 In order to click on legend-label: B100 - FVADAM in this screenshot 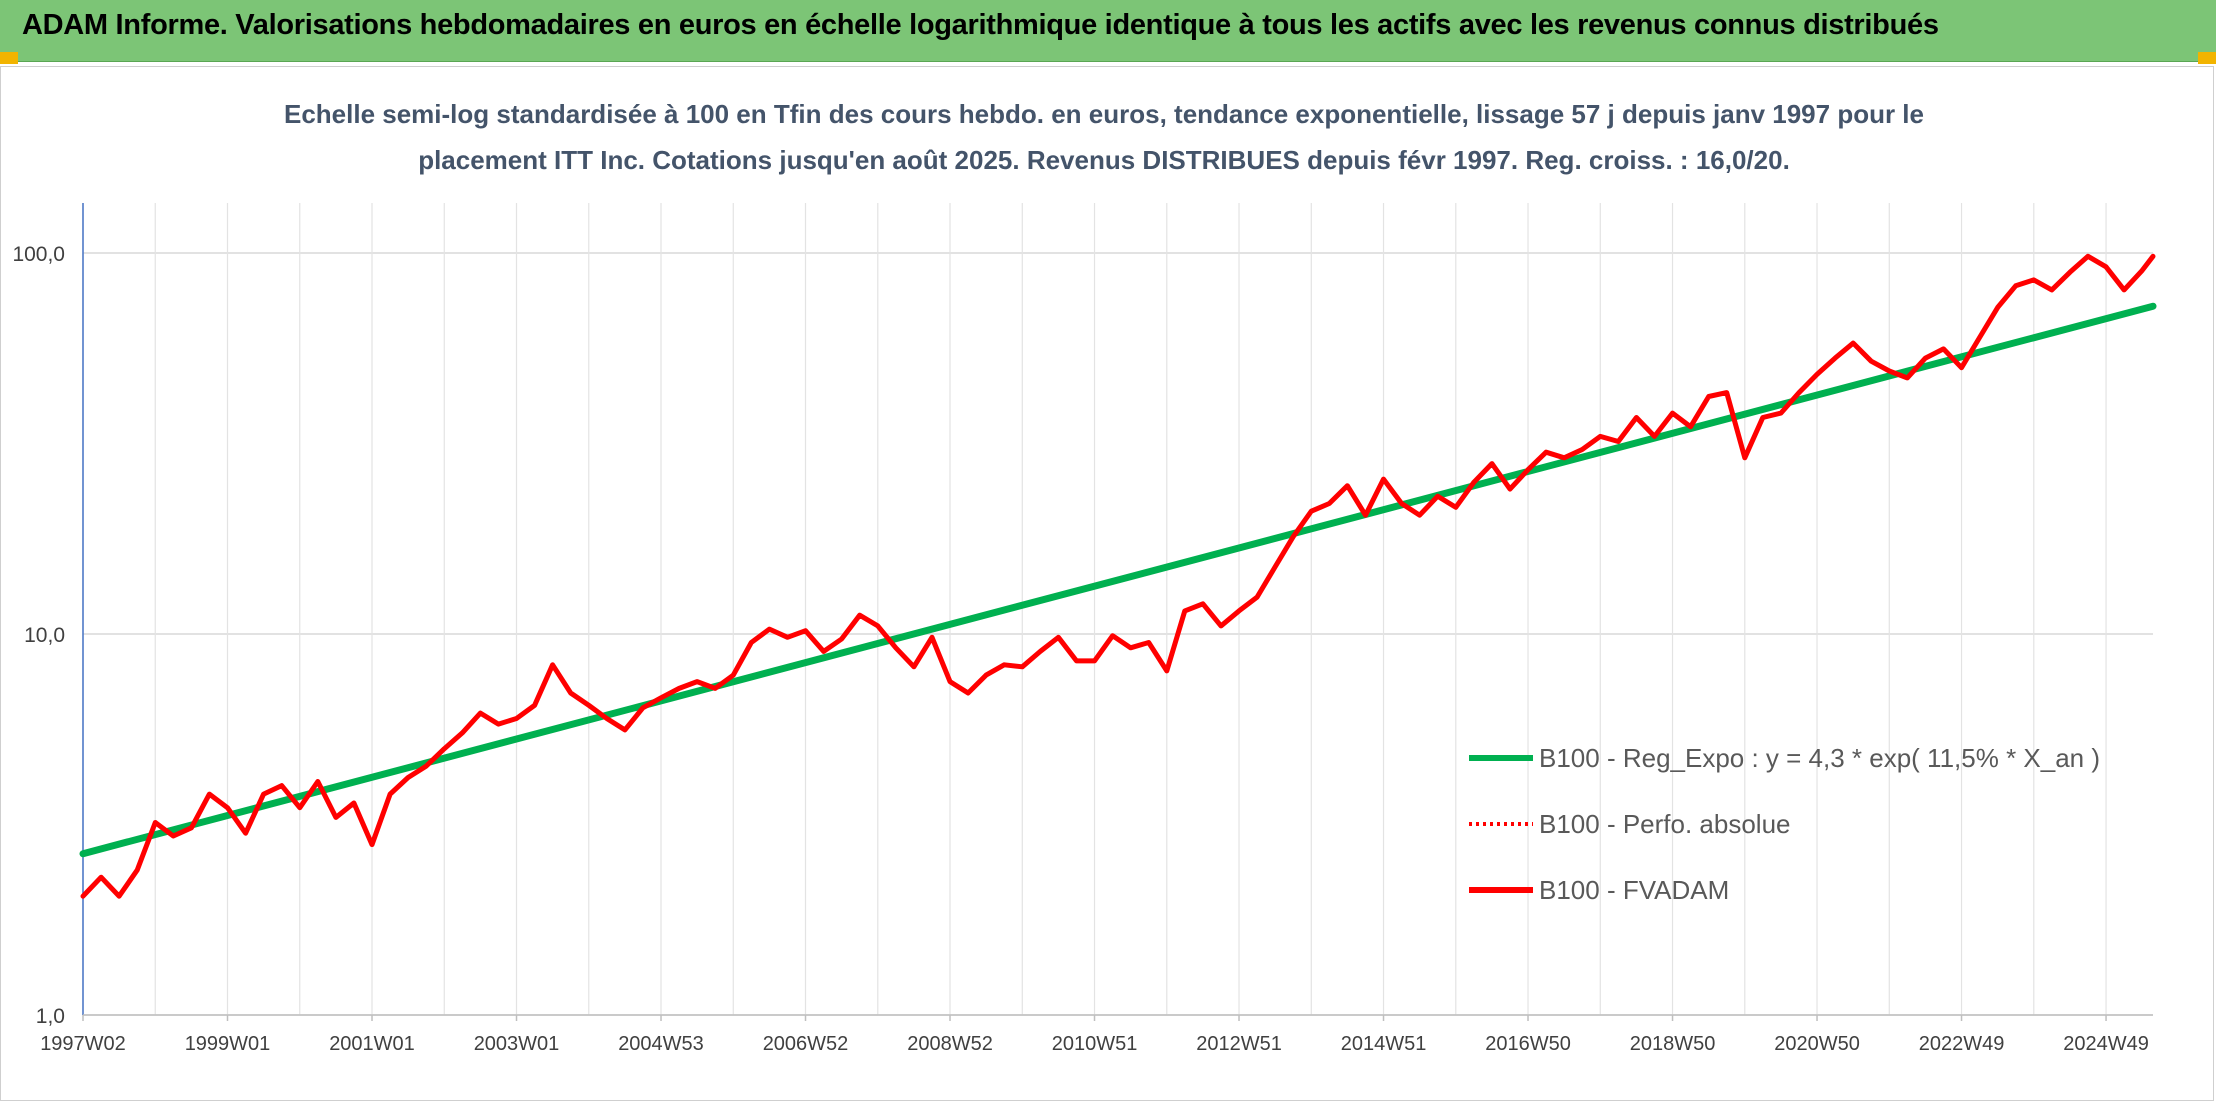, I will do `click(1634, 890)`.